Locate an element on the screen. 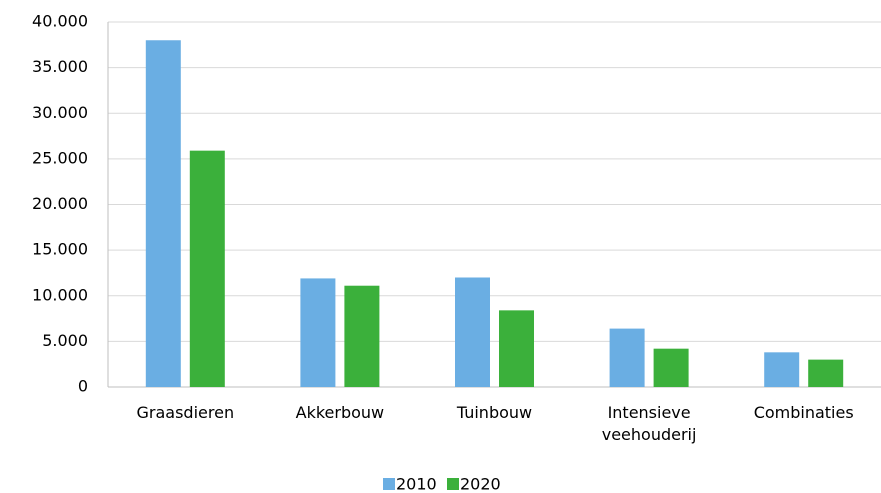 This screenshot has width=881, height=493. y-tick-label: 5.000 is located at coordinates (65, 340).